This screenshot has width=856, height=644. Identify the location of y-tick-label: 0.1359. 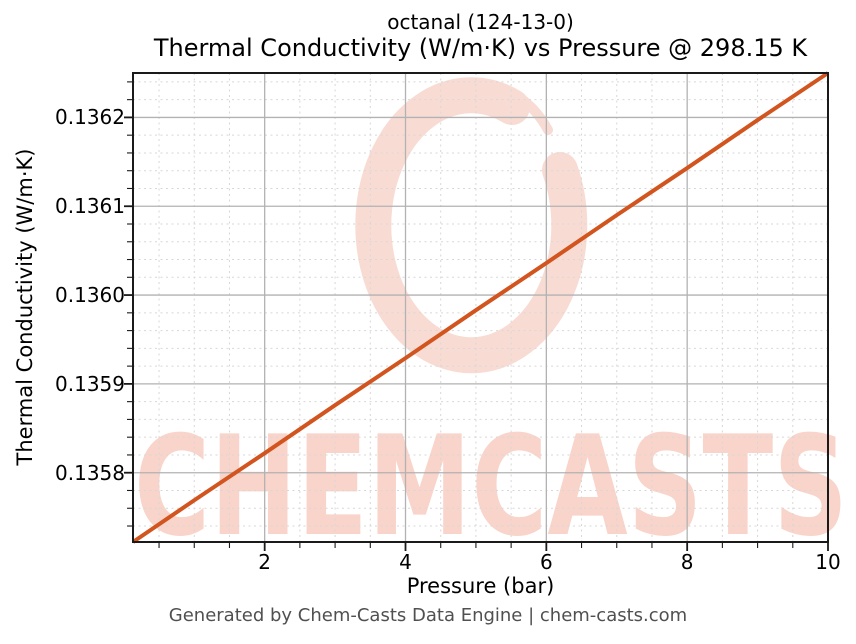
(90, 383).